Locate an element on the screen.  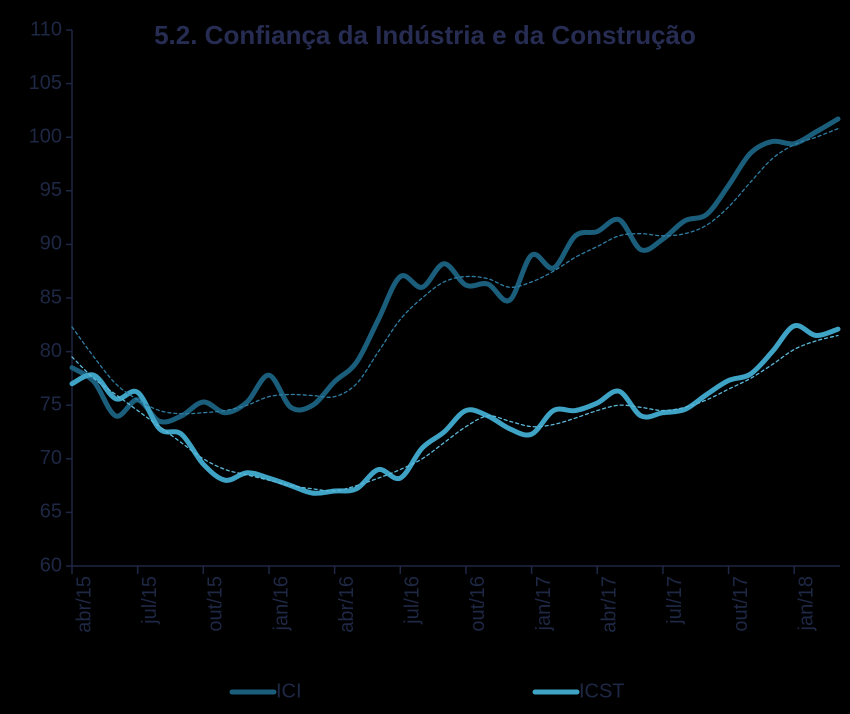
x-tick-label: jan/16 is located at coordinates (281, 604).